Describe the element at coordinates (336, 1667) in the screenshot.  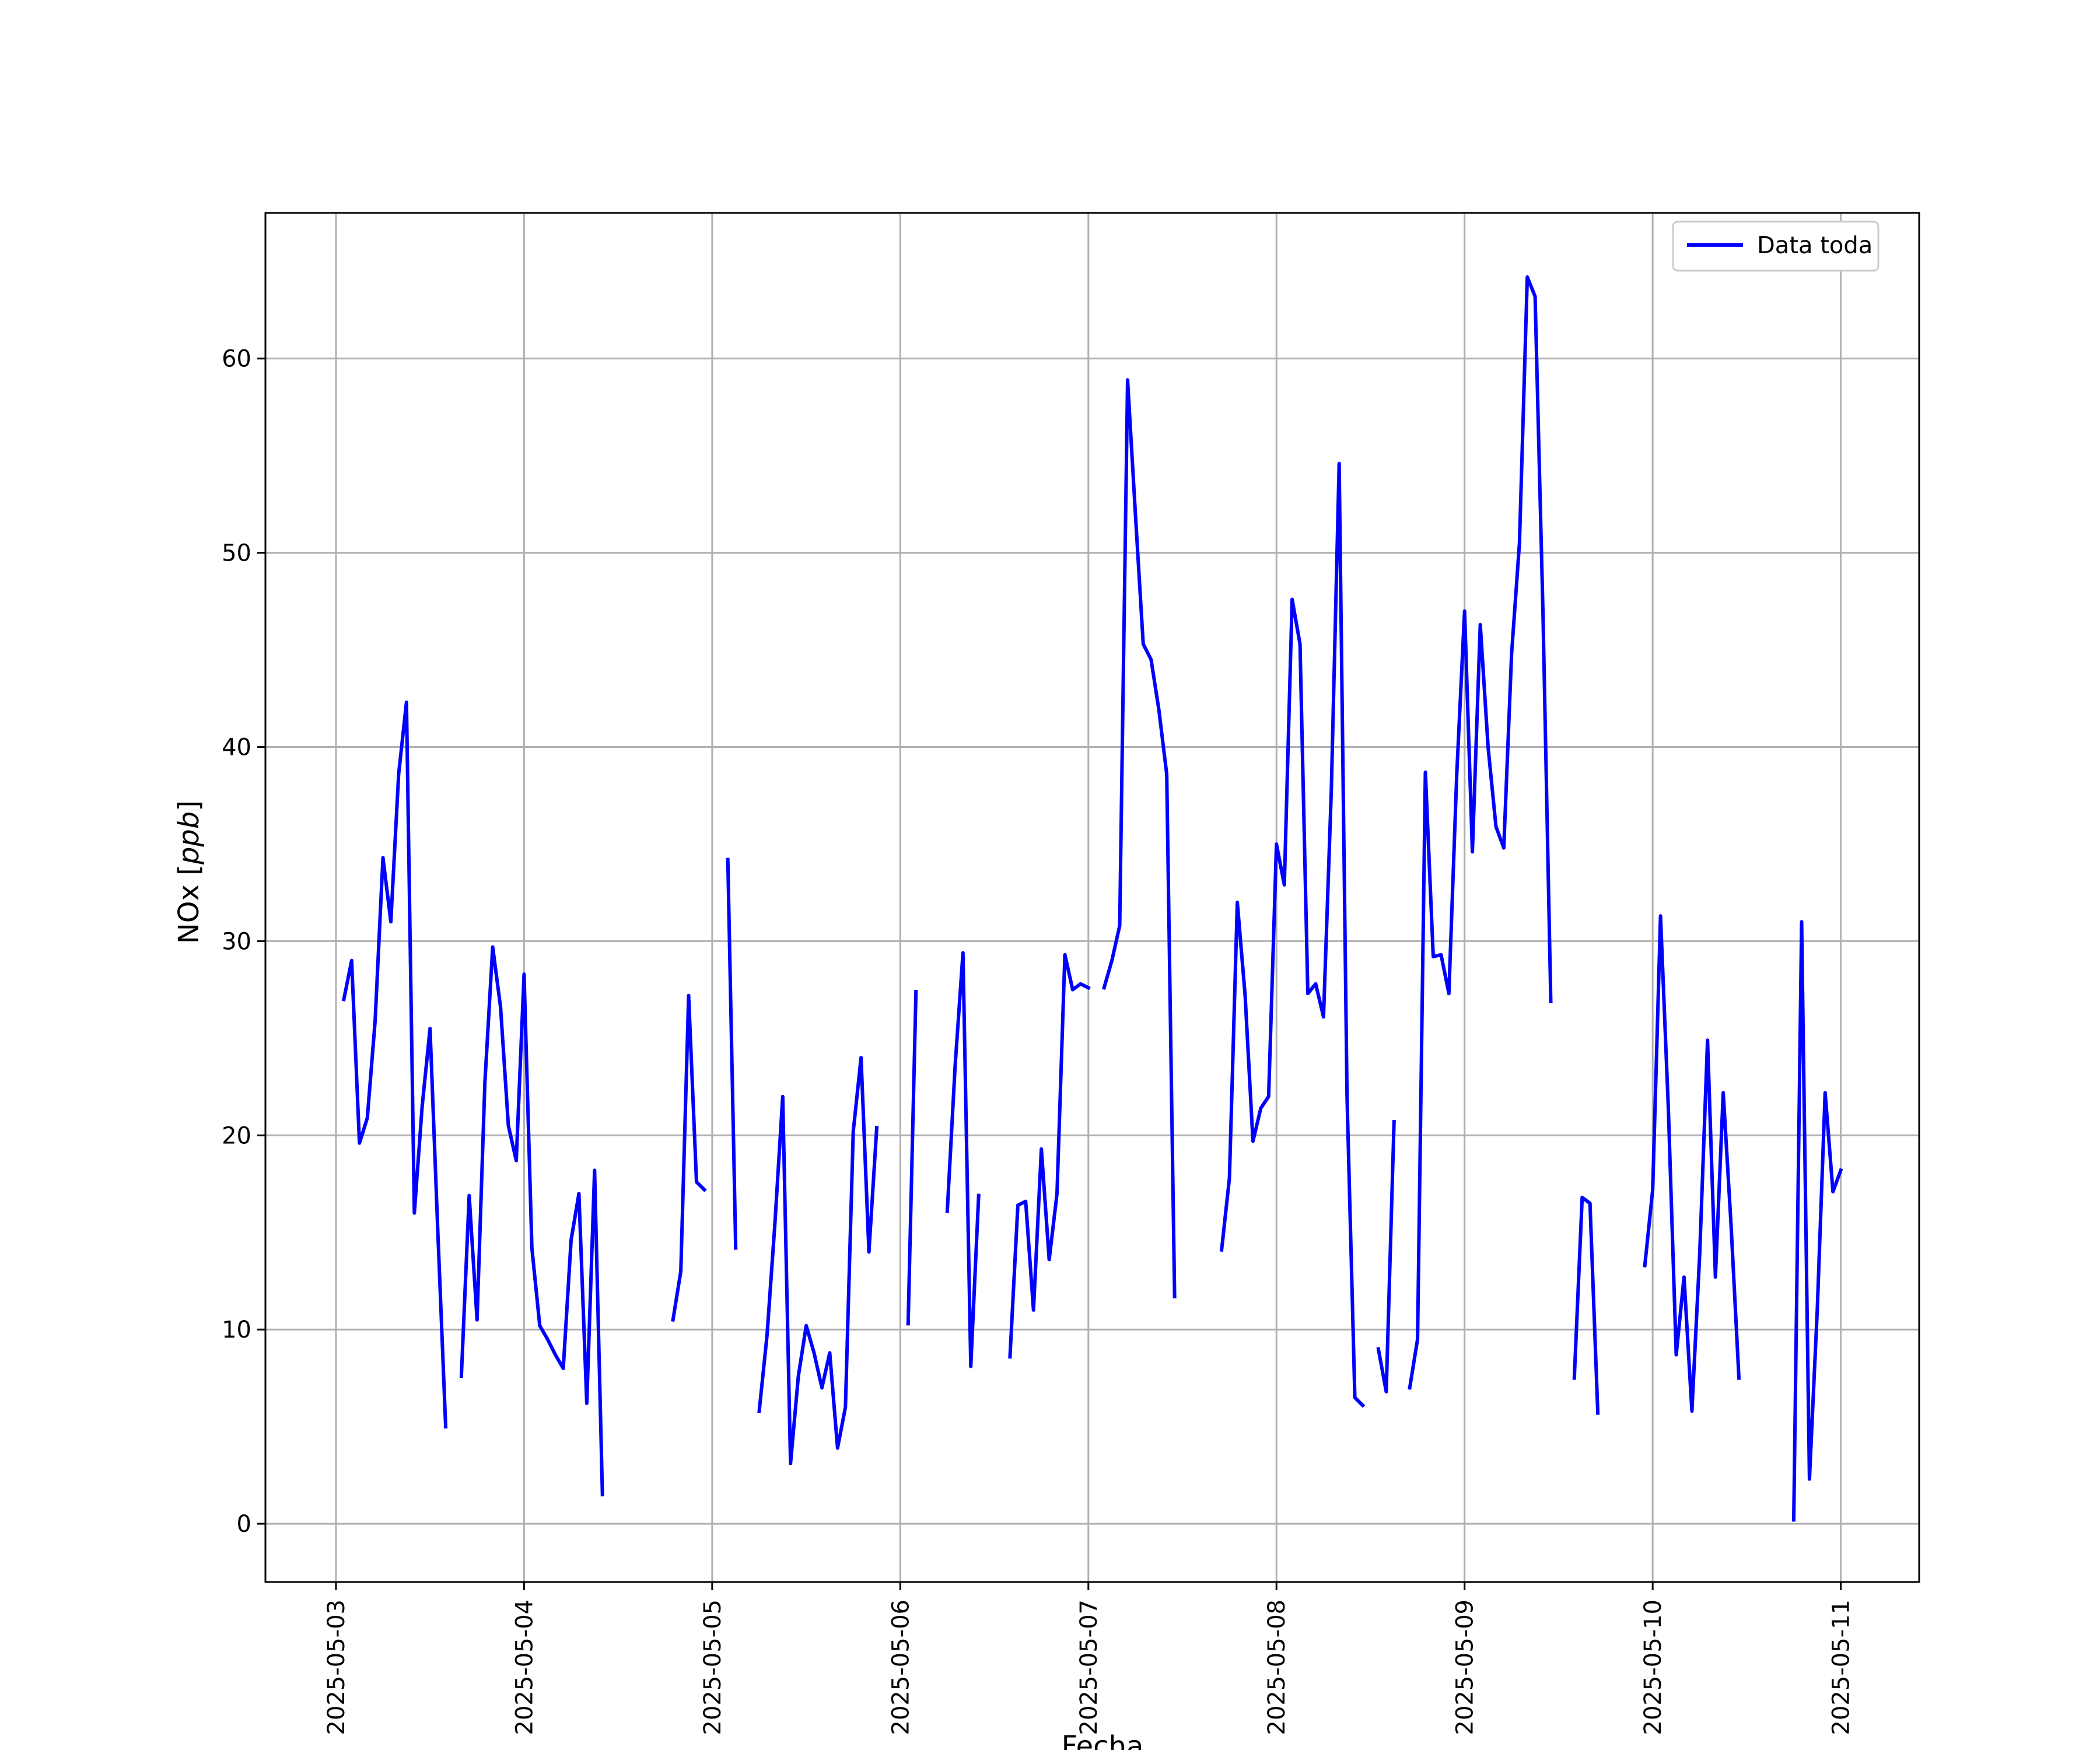
I see `x-tick-label: 2025-05-03` at that location.